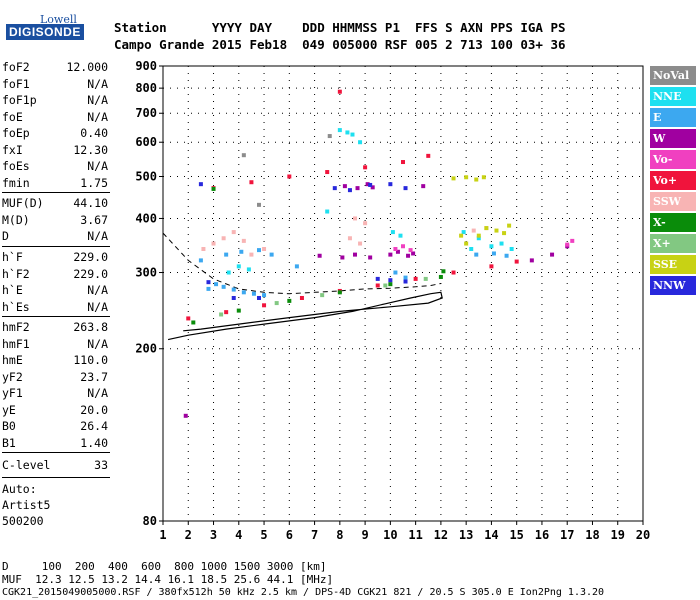  I want to click on param-row-fof1: foF1 N/A, so click(55, 84).